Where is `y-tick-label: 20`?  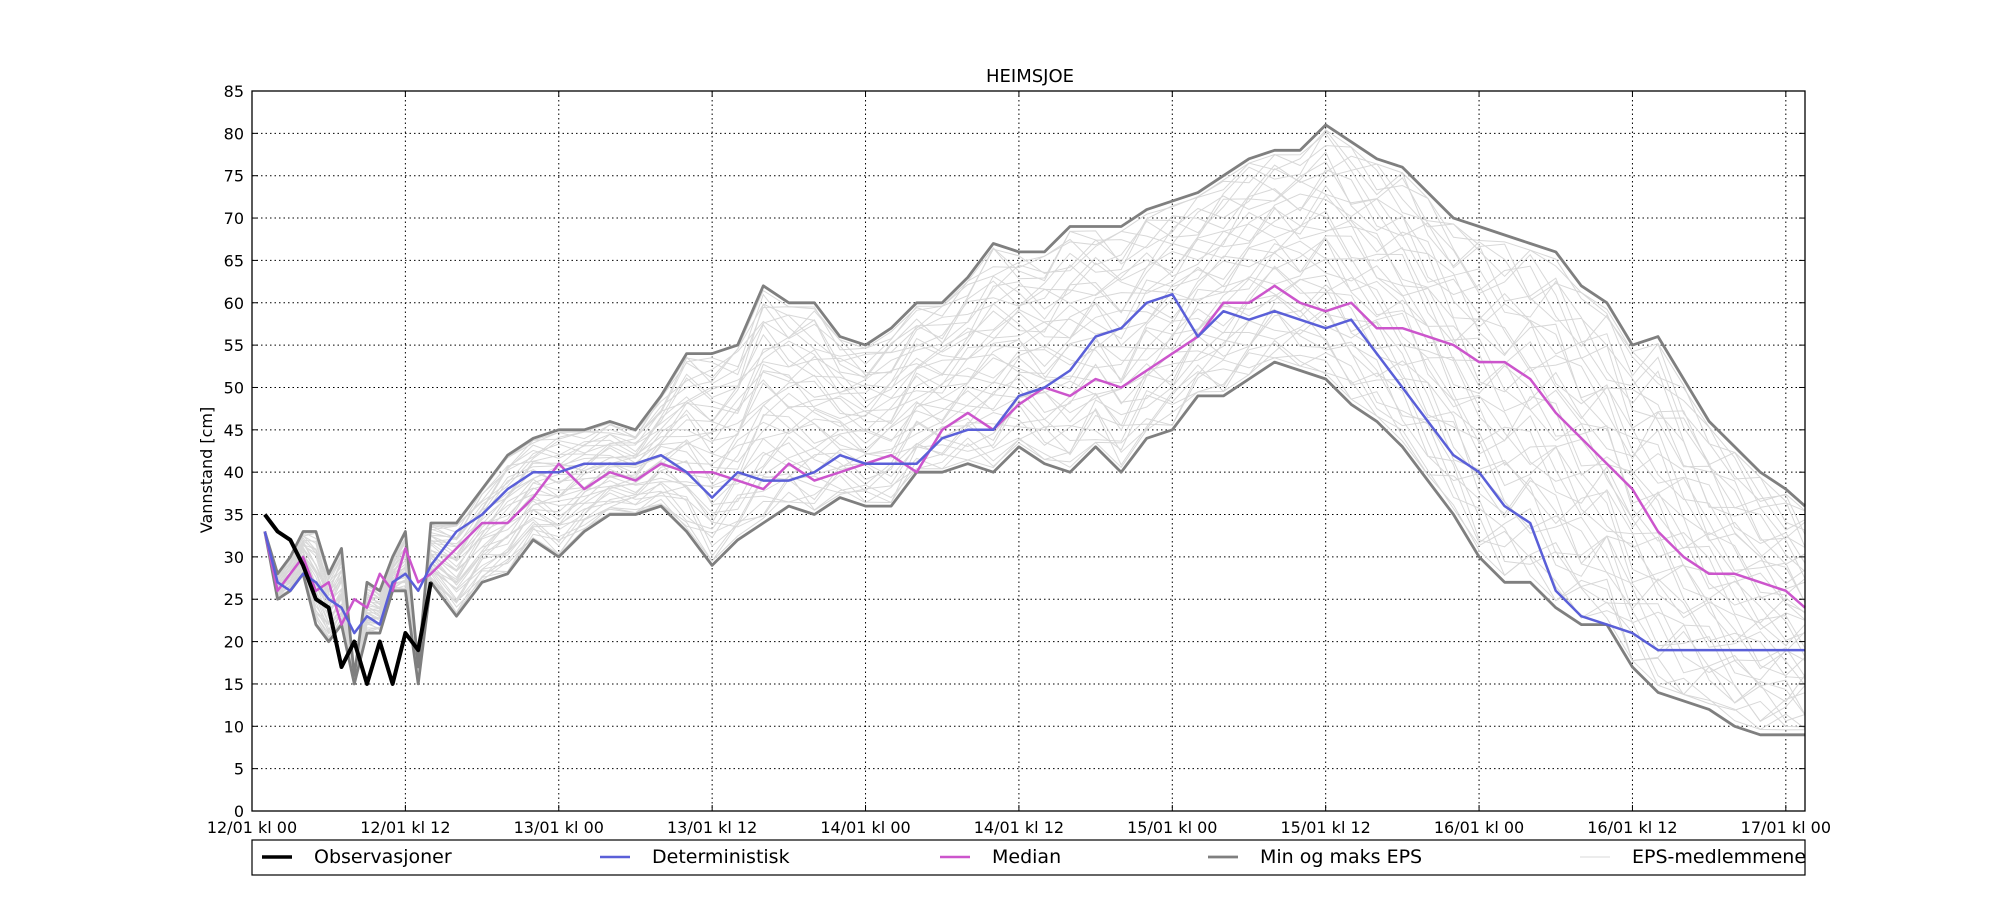 y-tick-label: 20 is located at coordinates (234, 642).